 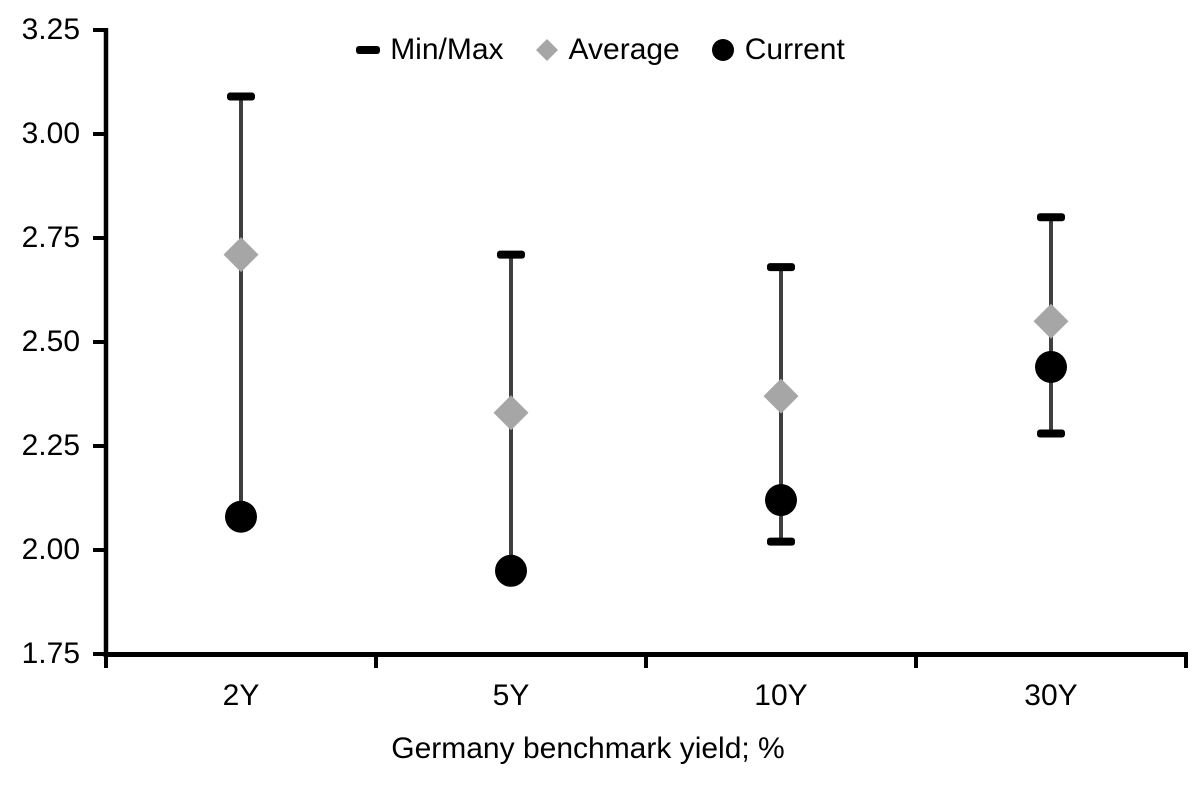 I want to click on max-cap-30y, so click(x=1051, y=217).